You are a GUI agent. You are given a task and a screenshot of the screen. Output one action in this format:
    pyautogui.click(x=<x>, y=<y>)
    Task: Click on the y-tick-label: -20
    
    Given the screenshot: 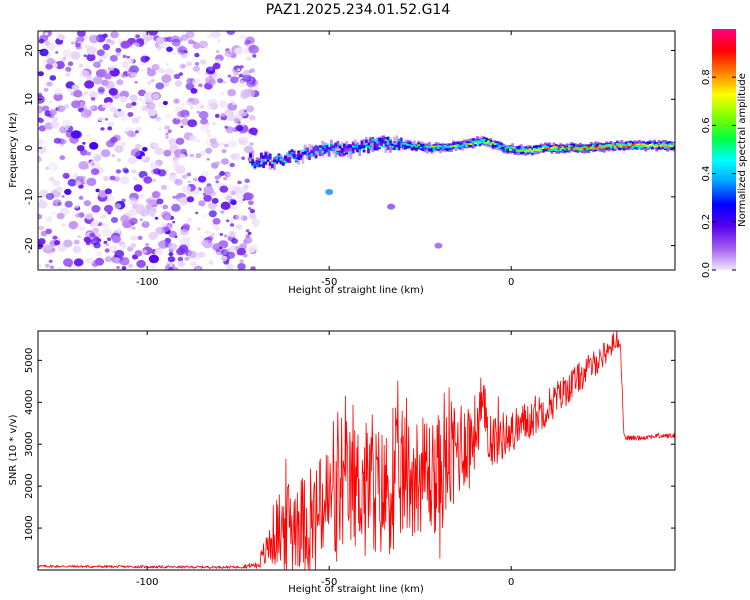 What is the action you would take?
    pyautogui.click(x=29, y=245)
    